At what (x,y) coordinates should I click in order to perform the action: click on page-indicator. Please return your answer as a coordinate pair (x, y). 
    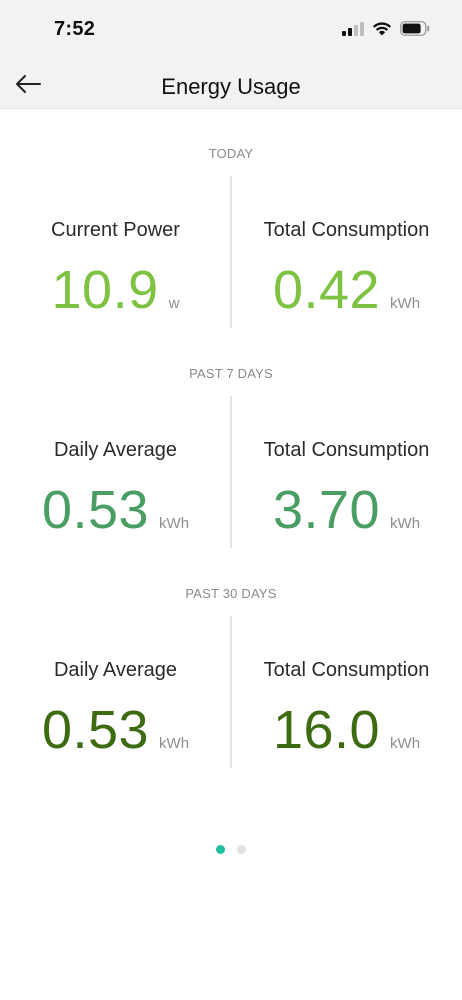
    Looking at the image, I should click on (231, 849).